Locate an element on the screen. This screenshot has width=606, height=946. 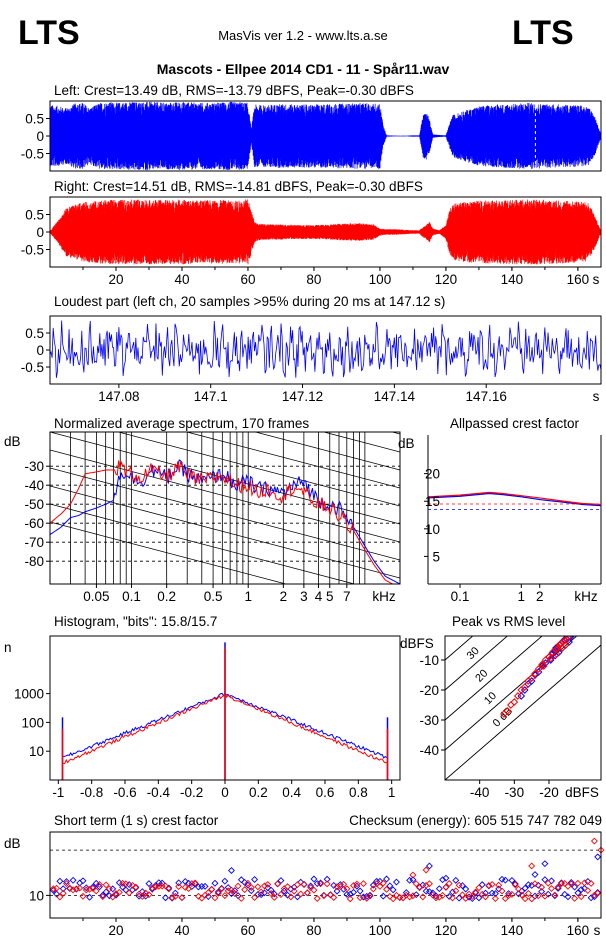
avg-spectrum-ytick-label: -30 is located at coordinates (34, 466).